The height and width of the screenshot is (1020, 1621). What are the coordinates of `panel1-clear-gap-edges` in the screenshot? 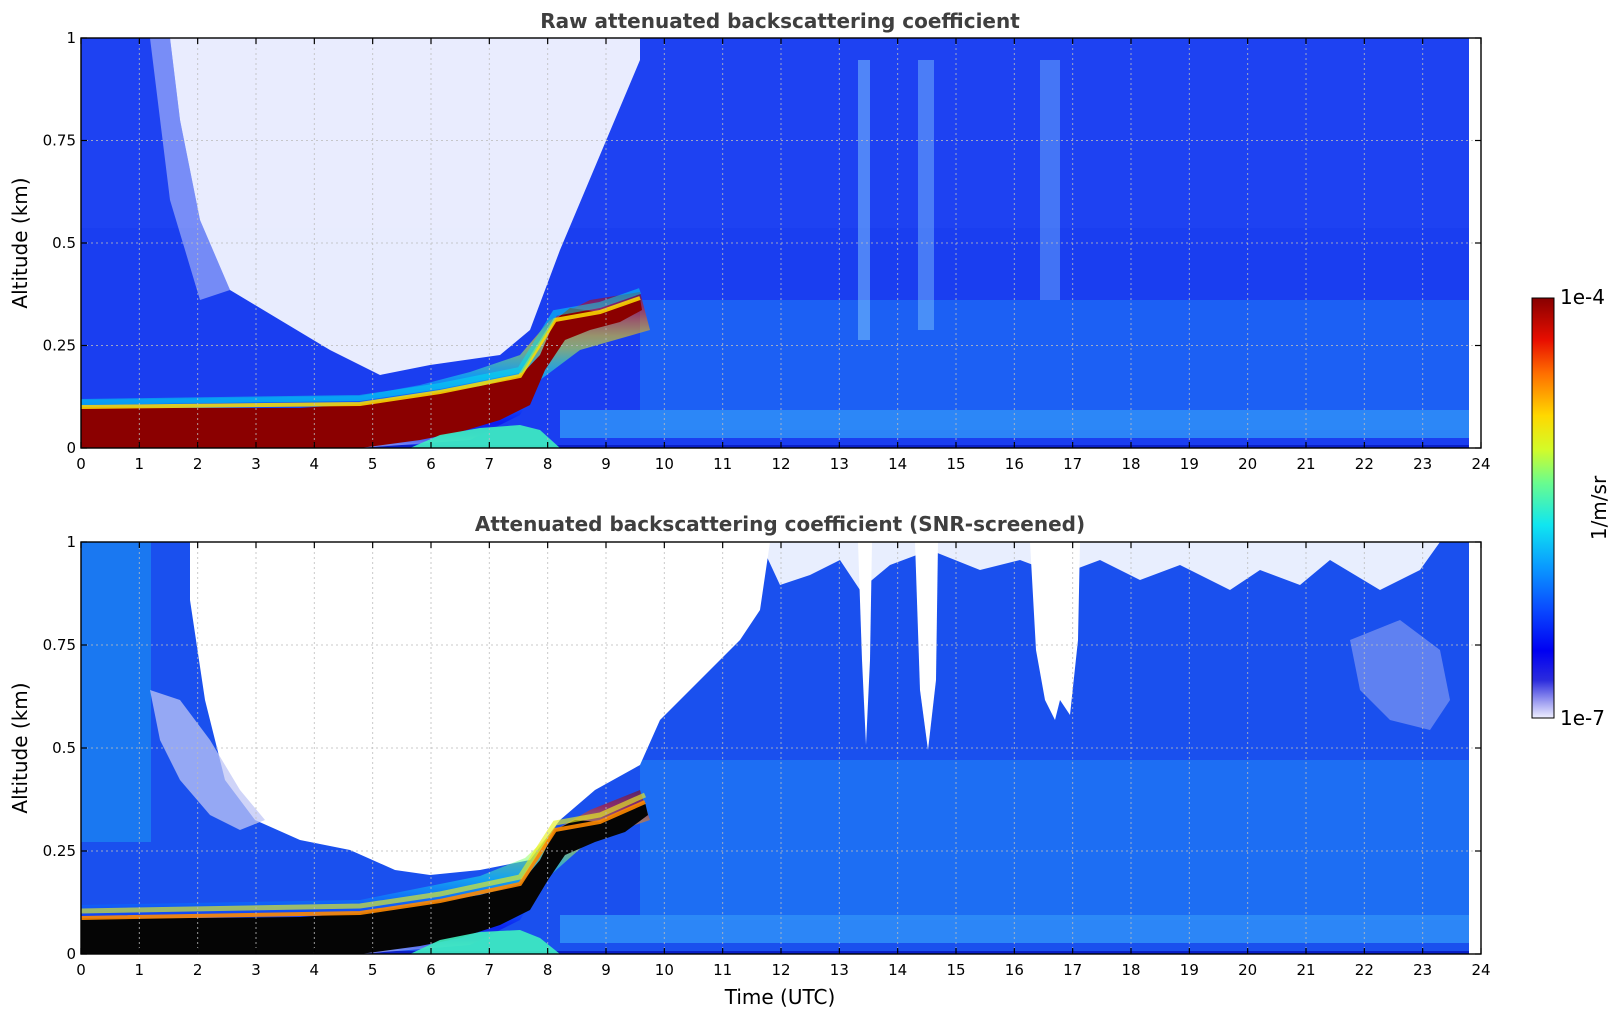 It's located at (190, 169).